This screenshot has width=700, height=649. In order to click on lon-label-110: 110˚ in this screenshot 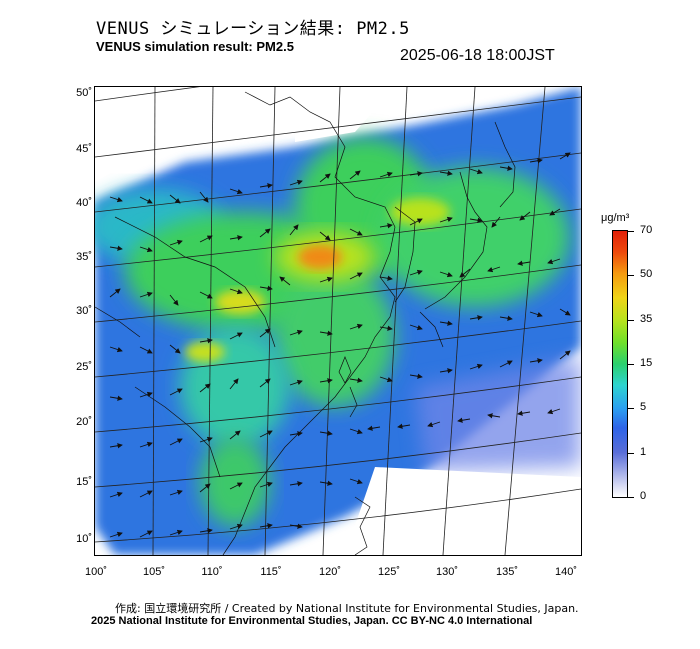, I will do `click(212, 572)`.